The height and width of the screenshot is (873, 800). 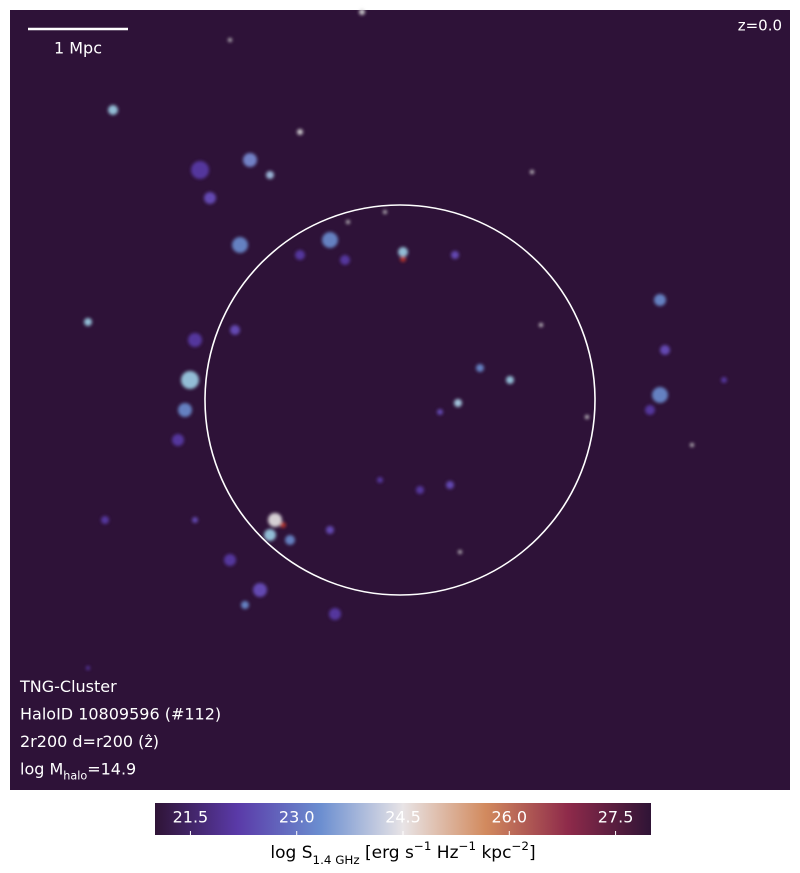 What do you see at coordinates (75, 775) in the screenshot?
I see `text-part: halo` at bounding box center [75, 775].